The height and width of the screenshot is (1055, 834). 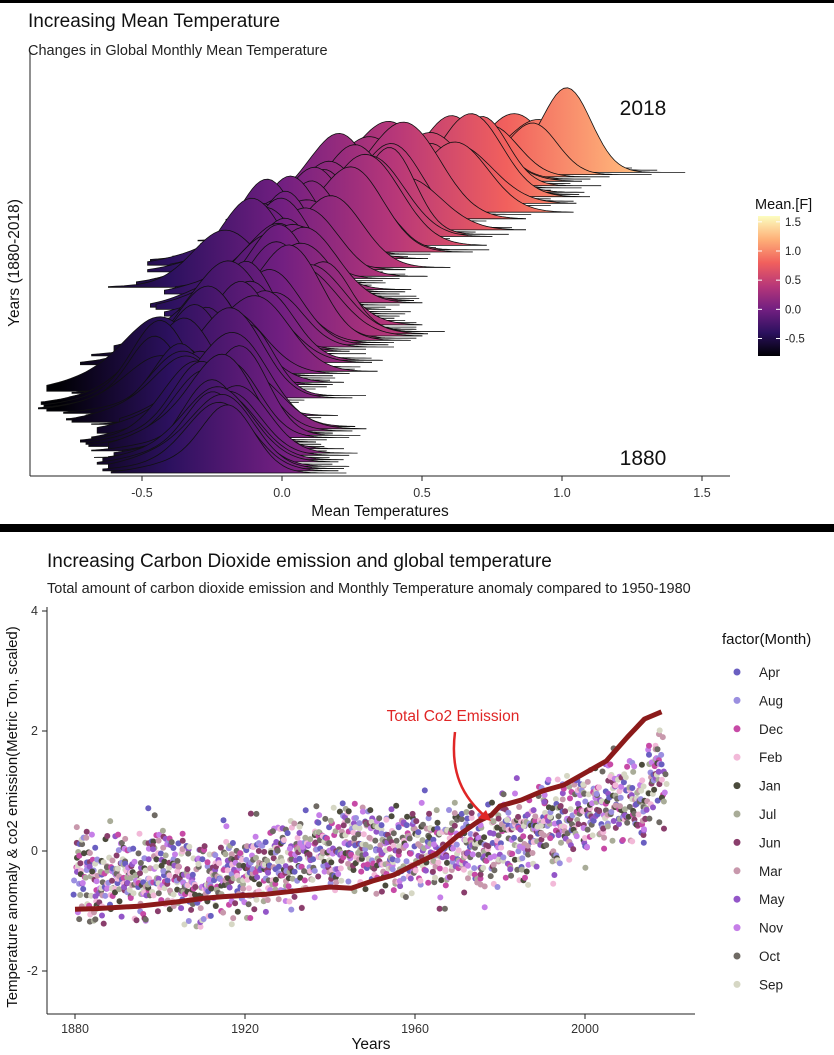 What do you see at coordinates (154, 21) in the screenshot?
I see `chart-title: Increasing Mean Temperature` at bounding box center [154, 21].